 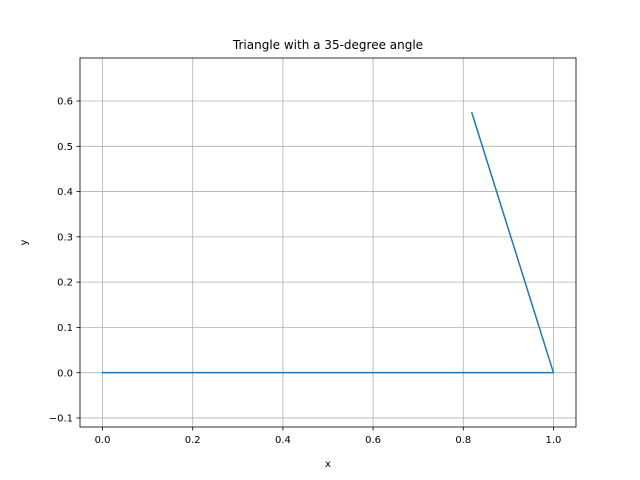 What do you see at coordinates (554, 440) in the screenshot?
I see `x-tick-label: 1.0` at bounding box center [554, 440].